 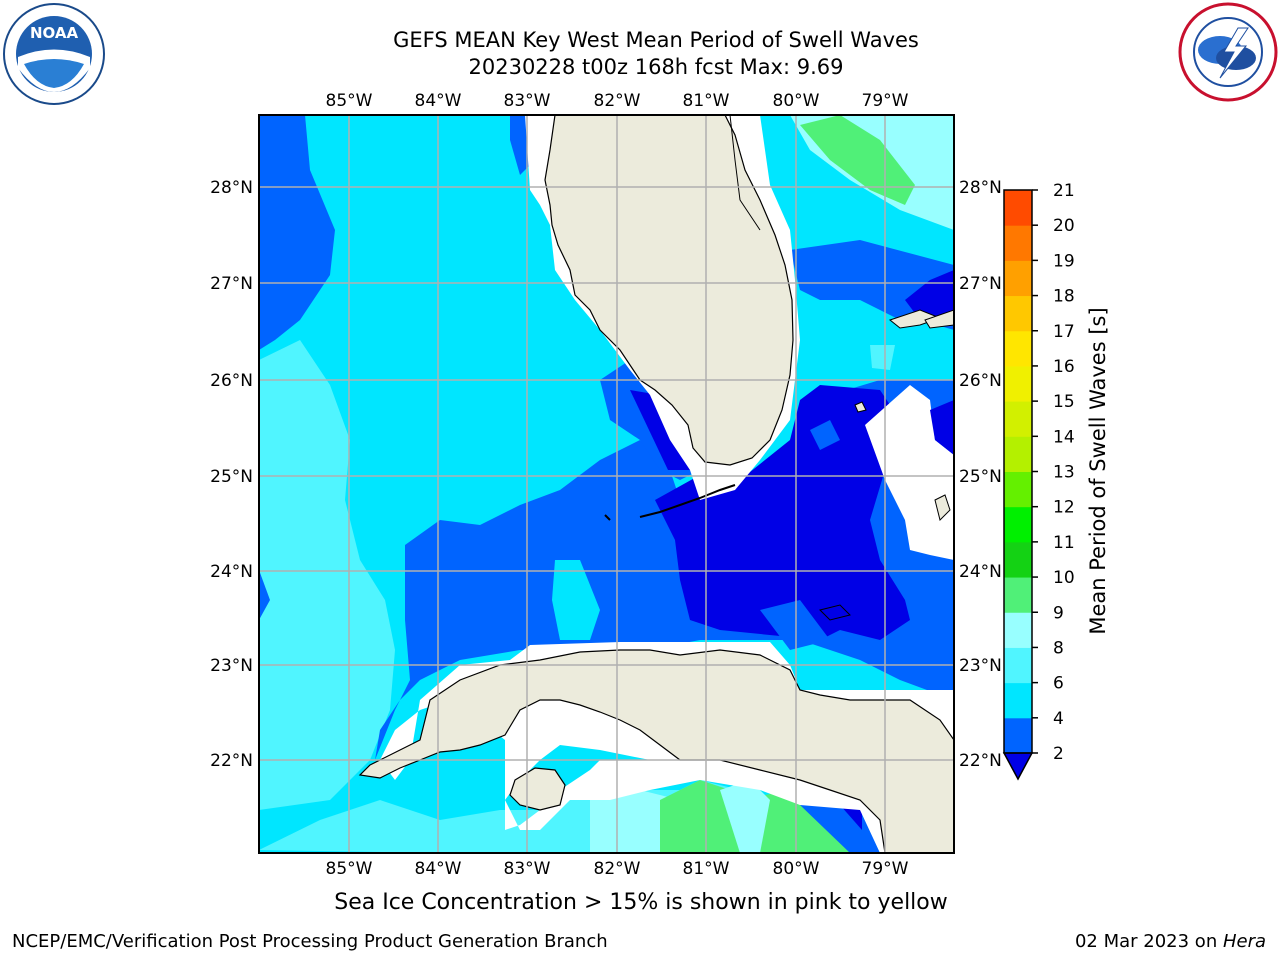 What do you see at coordinates (1058, 684) in the screenshot?
I see `colorbar-tick-label: 6` at bounding box center [1058, 684].